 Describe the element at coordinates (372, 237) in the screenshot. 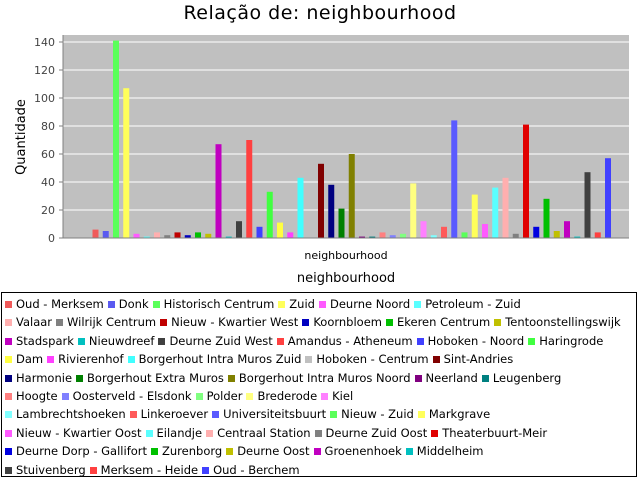

I see `bar-leugenberg` at that location.